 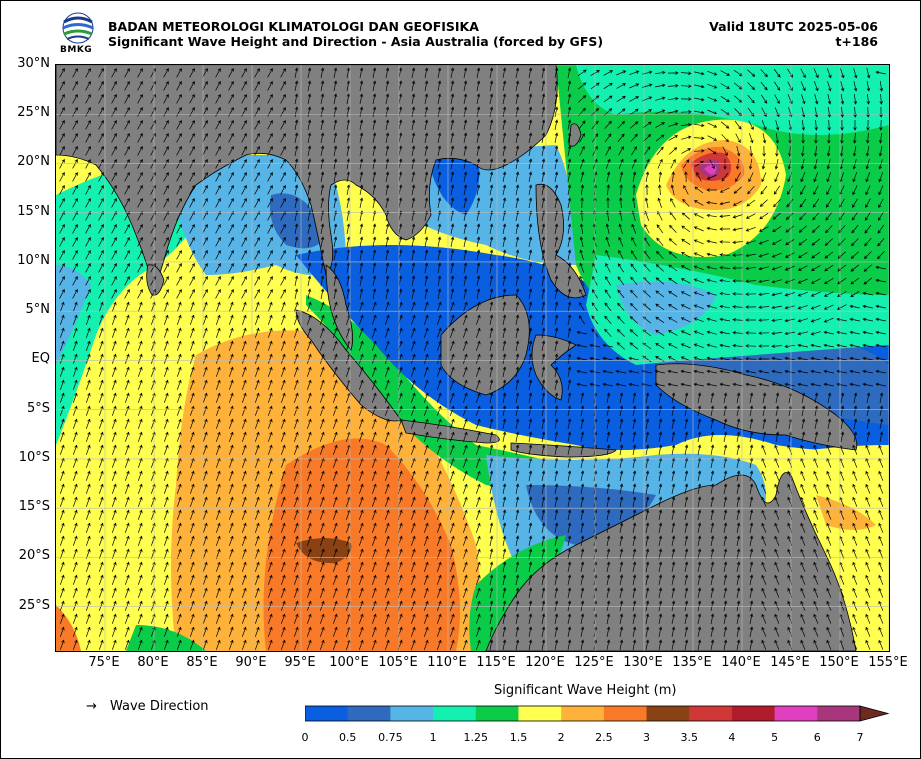 I want to click on lon-tick-label: 85°E, so click(x=202, y=662).